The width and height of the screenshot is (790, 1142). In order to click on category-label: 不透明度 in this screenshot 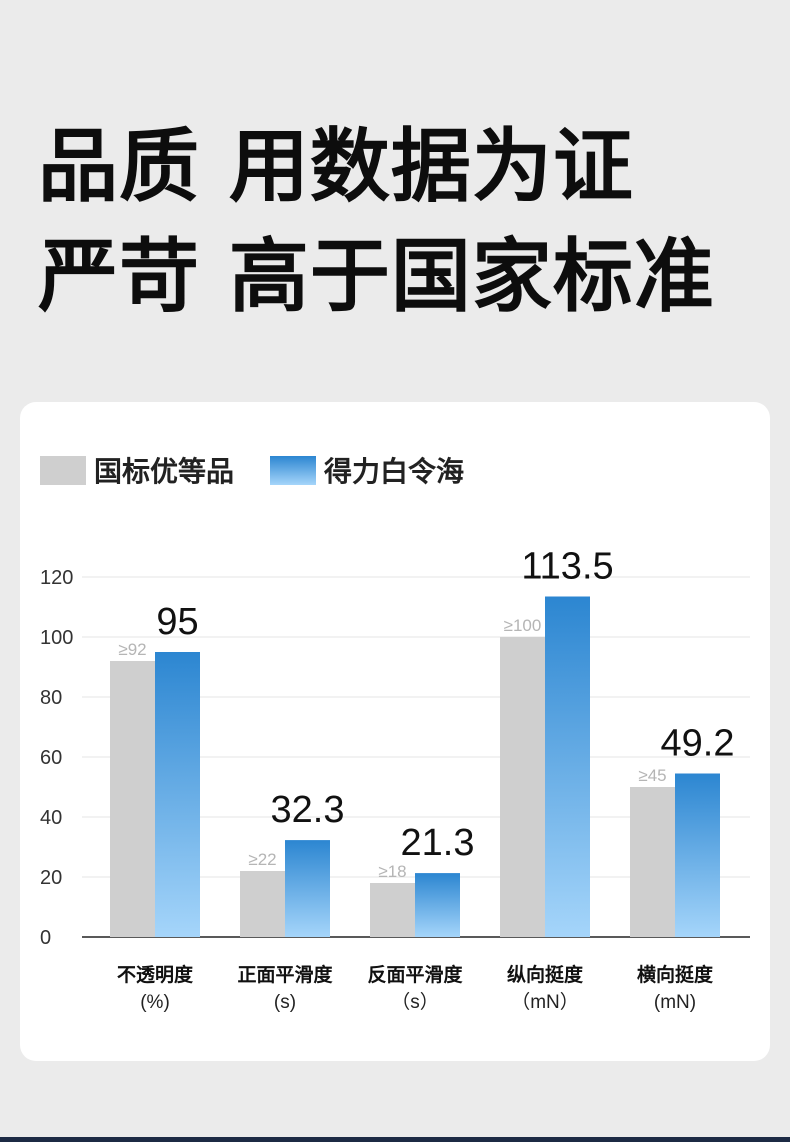, I will do `click(155, 974)`.